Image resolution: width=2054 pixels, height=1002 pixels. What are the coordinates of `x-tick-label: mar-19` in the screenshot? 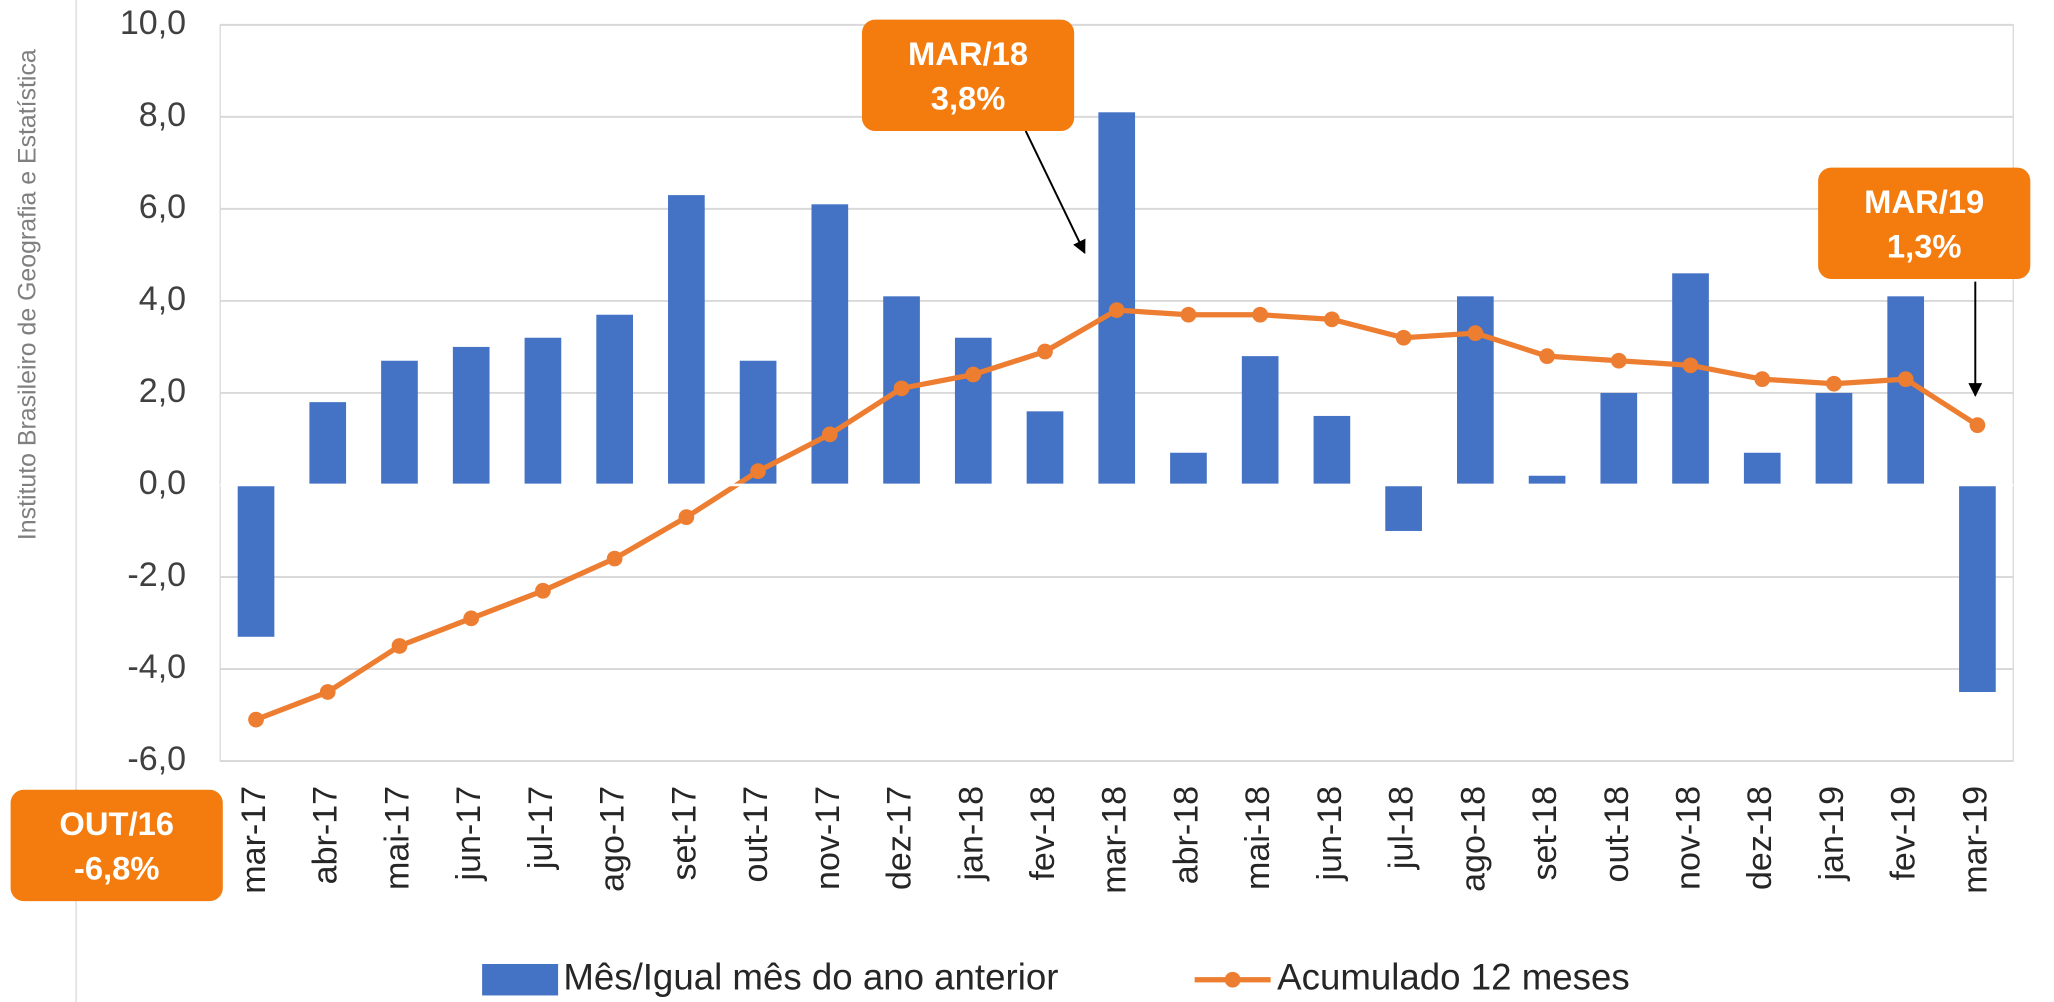 It's located at (1975, 840).